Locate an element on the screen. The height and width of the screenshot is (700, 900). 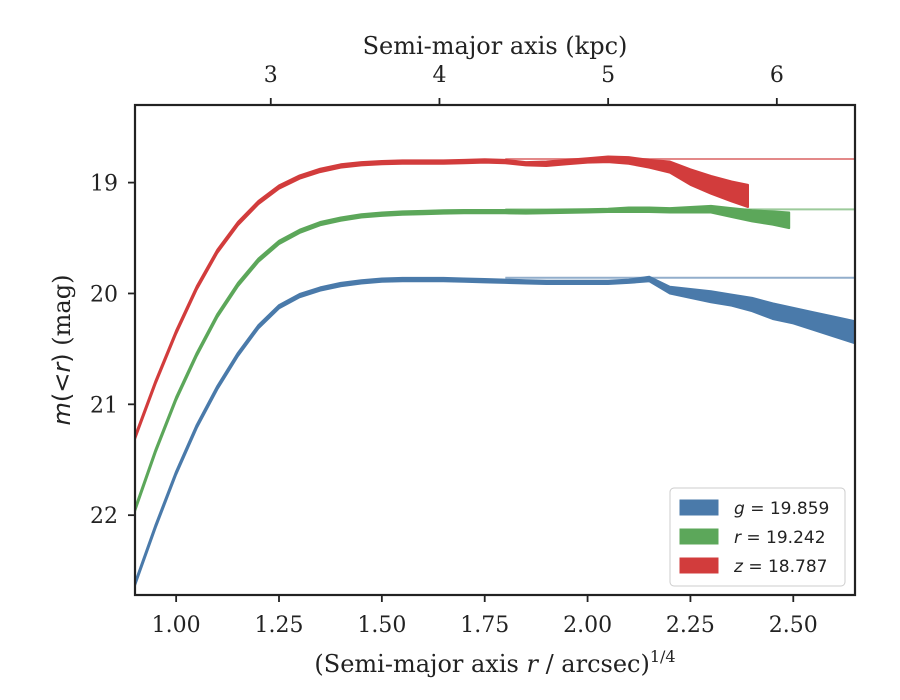
x-axis-label: (Semi-major axis r / arcsec)1/4 is located at coordinates (494, 662).